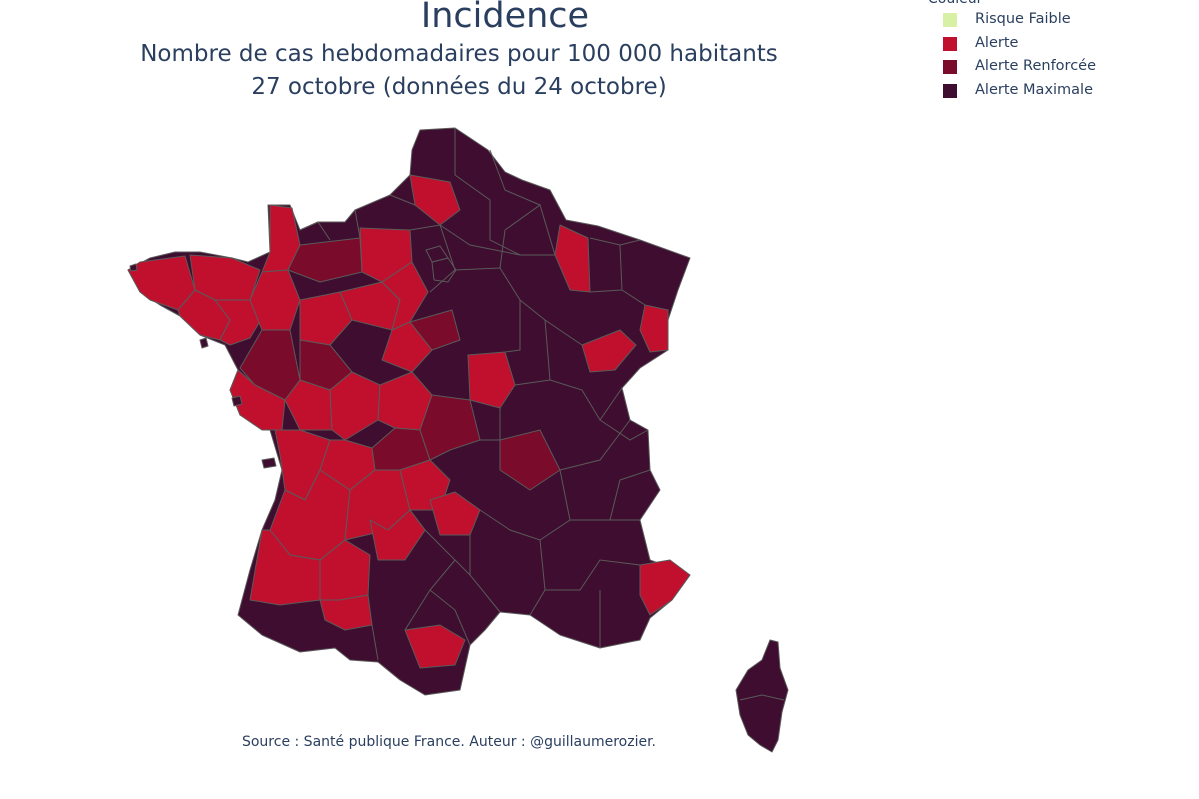 The image size is (1199, 799). What do you see at coordinates (1038, 44) in the screenshot?
I see `legend-item-alerte: Alerte` at bounding box center [1038, 44].